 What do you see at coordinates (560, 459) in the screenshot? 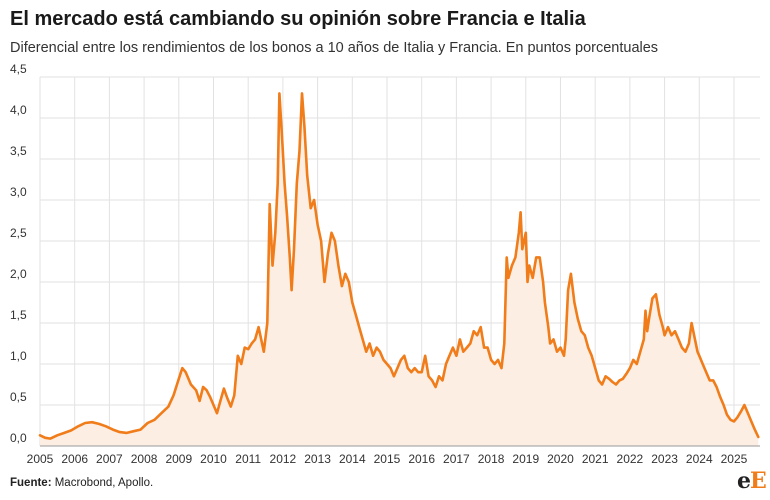
I see `x-tick-label: 2020` at bounding box center [560, 459].